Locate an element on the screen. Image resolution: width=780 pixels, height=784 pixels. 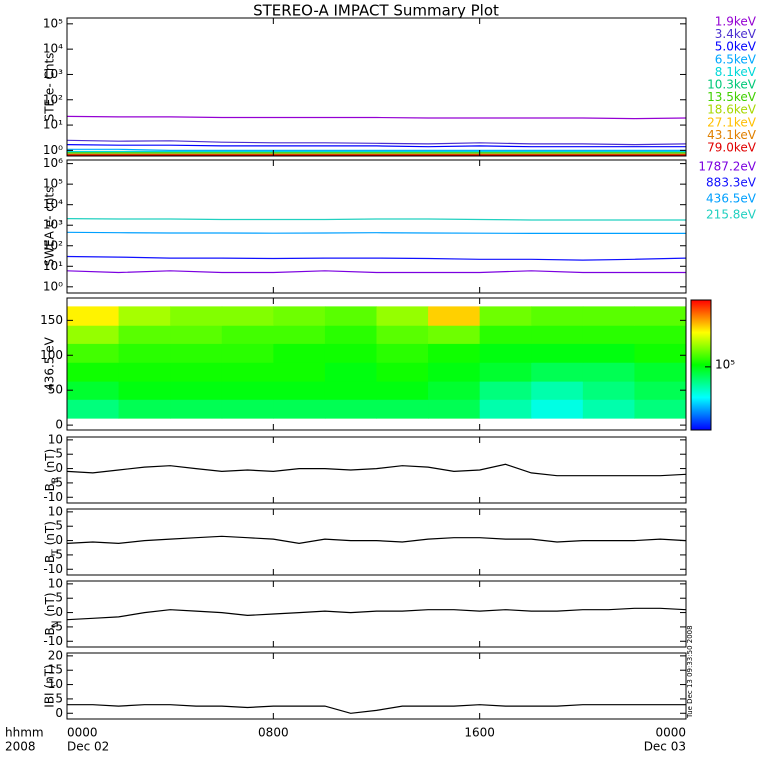
legend-entry: 27.1keV is located at coordinates (732, 122).